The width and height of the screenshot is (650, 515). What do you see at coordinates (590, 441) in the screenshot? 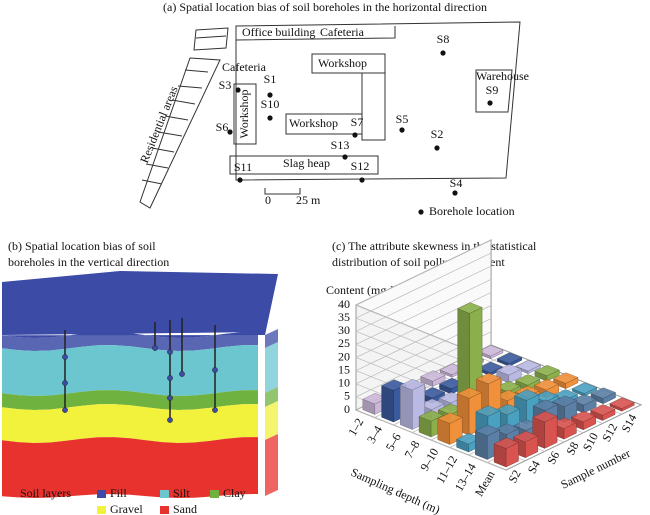
I see `sample-tick-label: S10` at bounding box center [590, 441].